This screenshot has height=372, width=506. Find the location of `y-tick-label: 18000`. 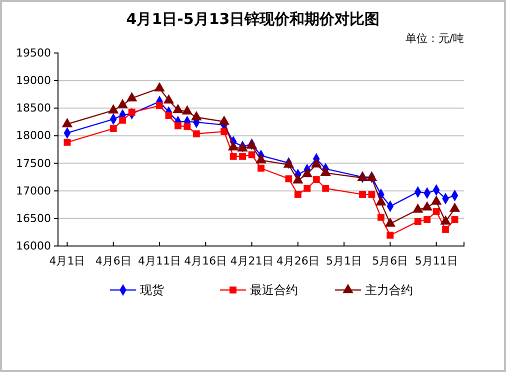

y-tick-label: 18000 is located at coordinates (33, 135).